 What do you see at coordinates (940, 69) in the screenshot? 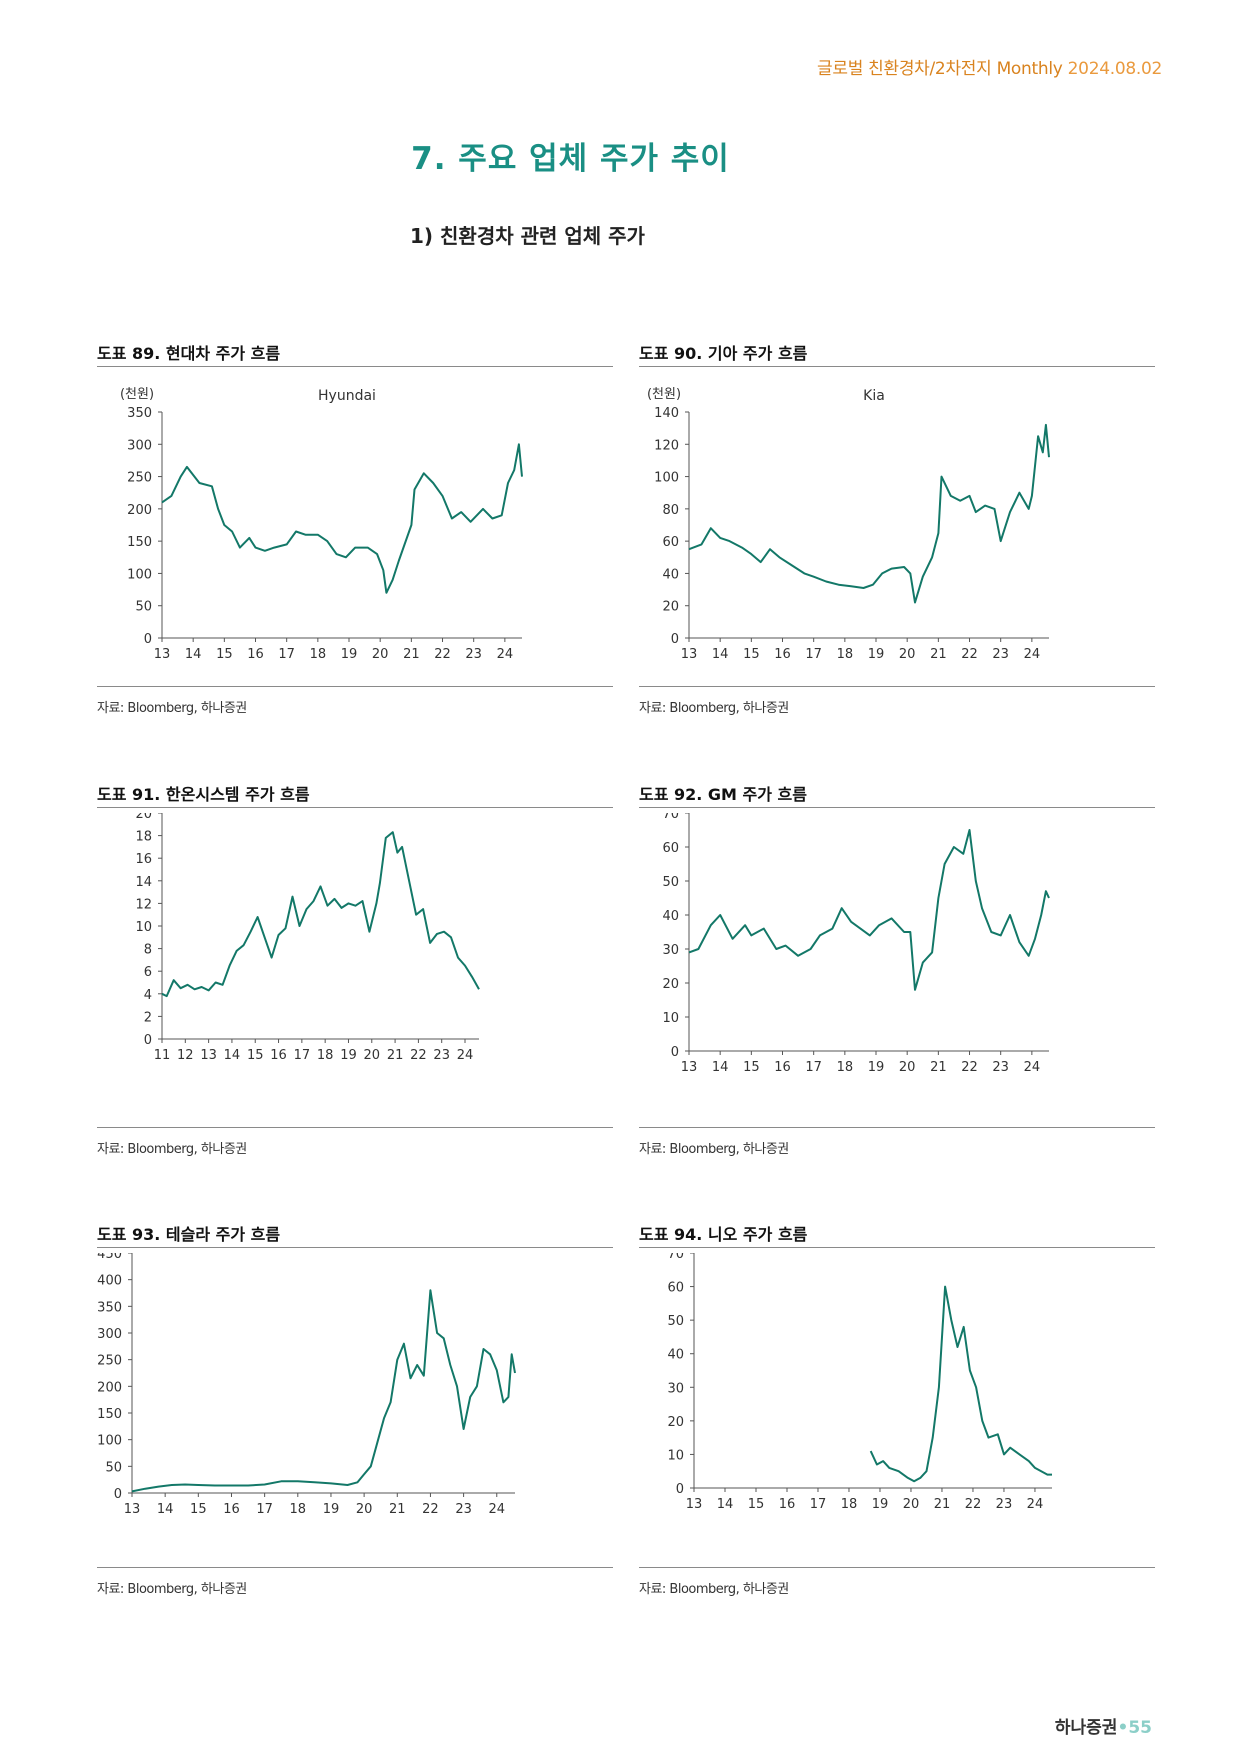
I see `report-series-title: 글로벌 친환경차/2차전지 Monthly` at bounding box center [940, 69].